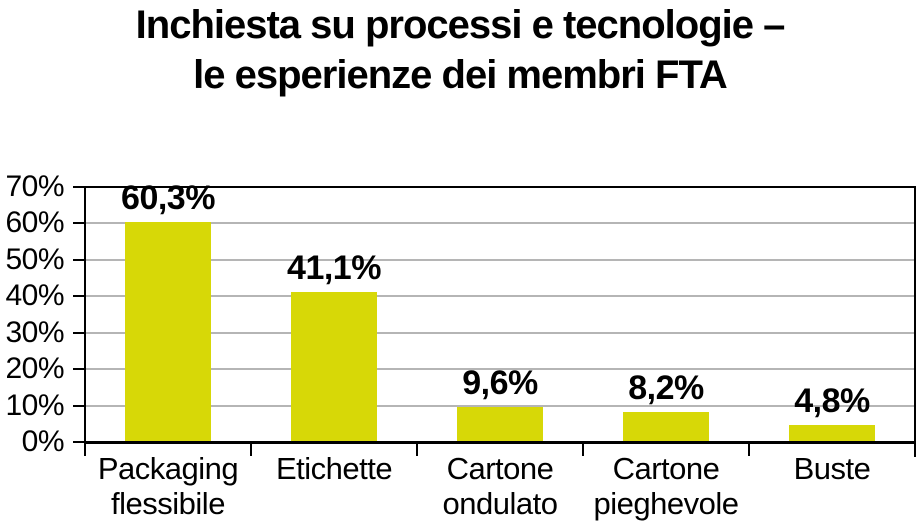  Describe the element at coordinates (34, 259) in the screenshot. I see `y-axis-tick-label: 50%` at that location.